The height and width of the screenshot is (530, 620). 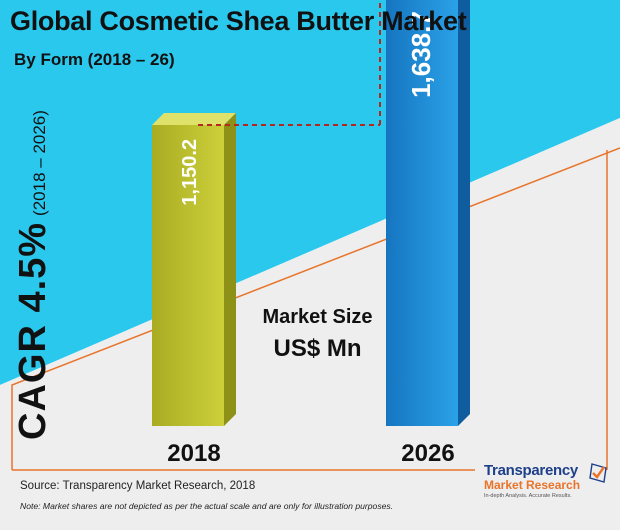 What do you see at coordinates (528, 496) in the screenshot?
I see `logo-tagline: In-depth Analysis. Accurate Results.` at bounding box center [528, 496].